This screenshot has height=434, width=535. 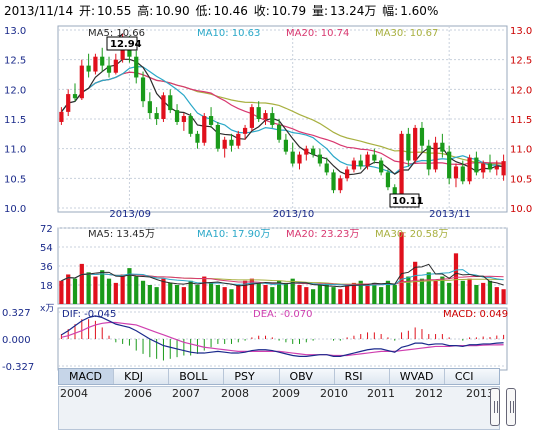 What do you see at coordinates (417, 376) in the screenshot?
I see `tab-wvad: WVAD` at bounding box center [417, 376].